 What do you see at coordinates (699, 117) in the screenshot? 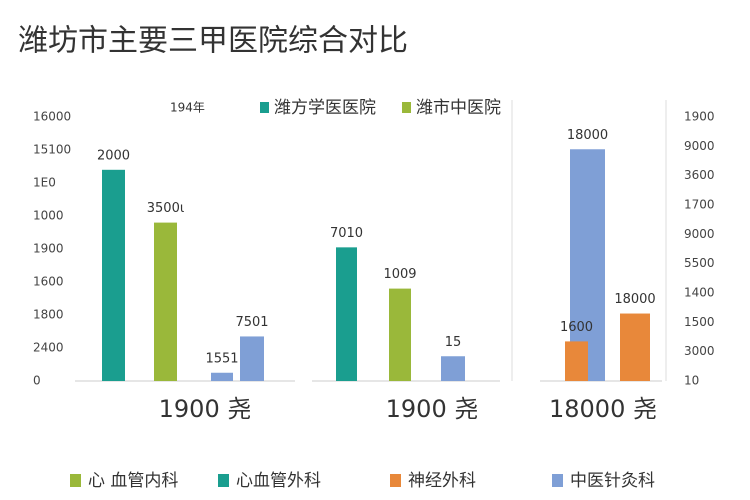
I see `y2-tick-label: 1900` at bounding box center [699, 117].